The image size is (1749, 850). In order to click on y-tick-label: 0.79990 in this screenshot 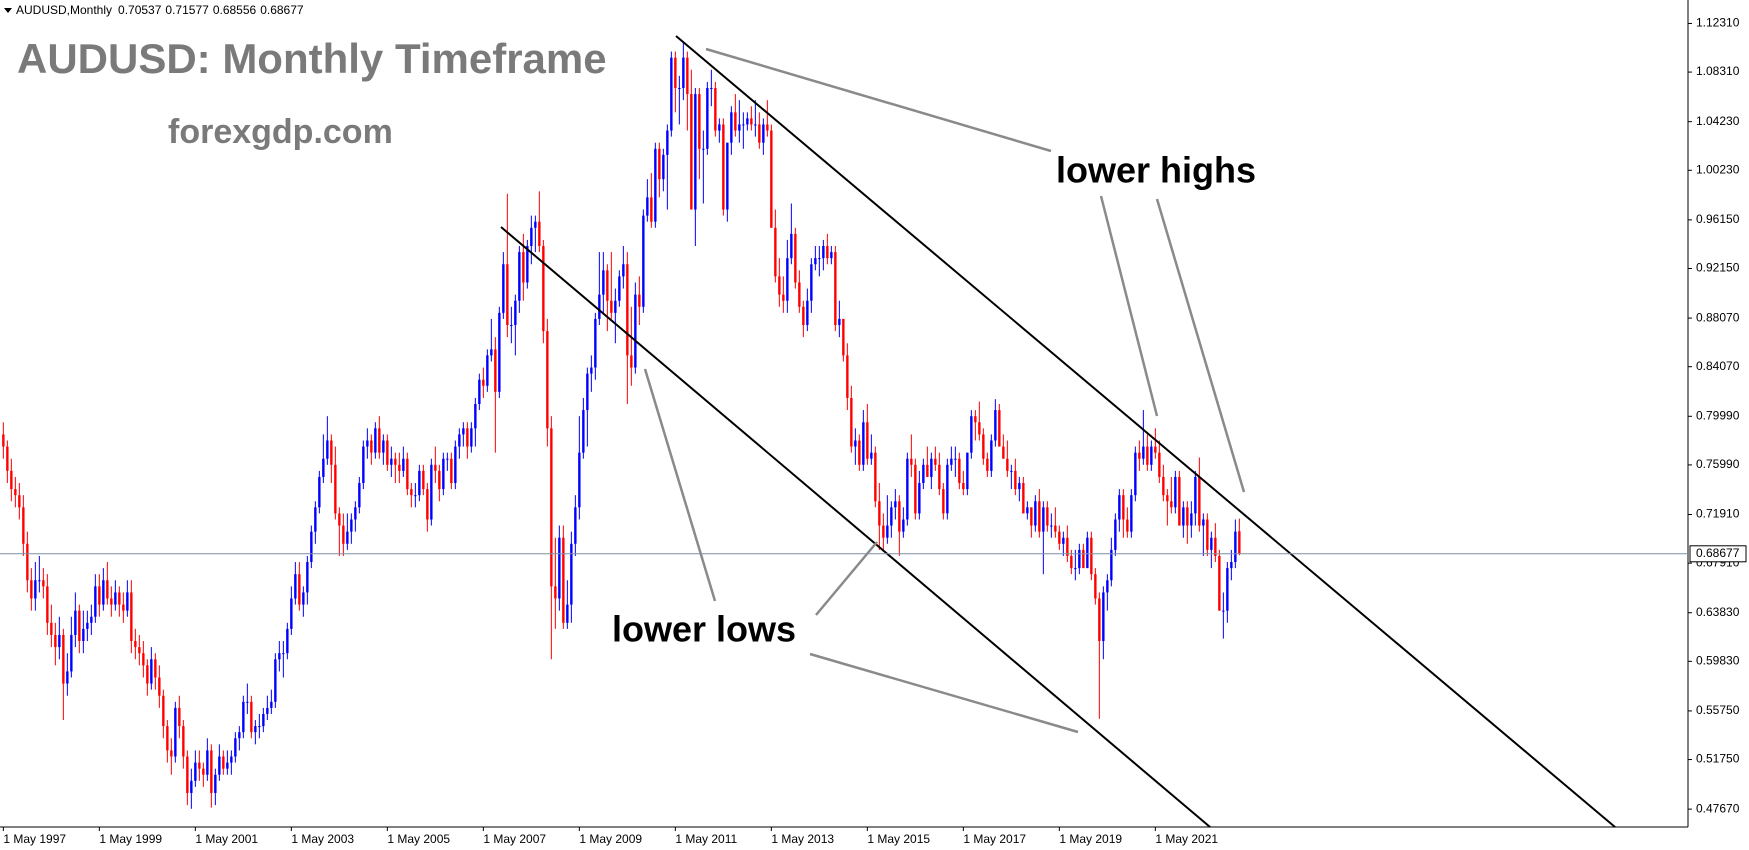, I will do `click(1718, 415)`.